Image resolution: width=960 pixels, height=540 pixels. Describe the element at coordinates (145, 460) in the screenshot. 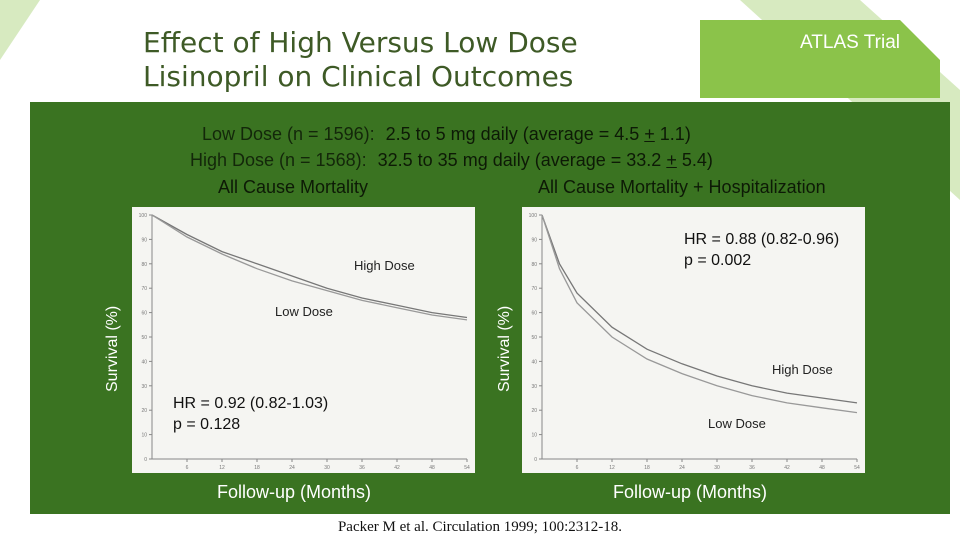

I see `chart1-y-tick-label: 0` at that location.